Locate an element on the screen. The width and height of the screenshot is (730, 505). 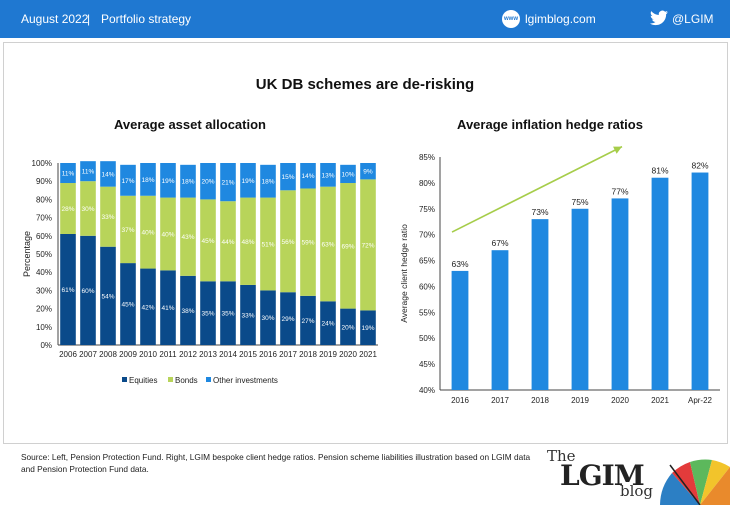
data-label: 13% is located at coordinates (327, 175).